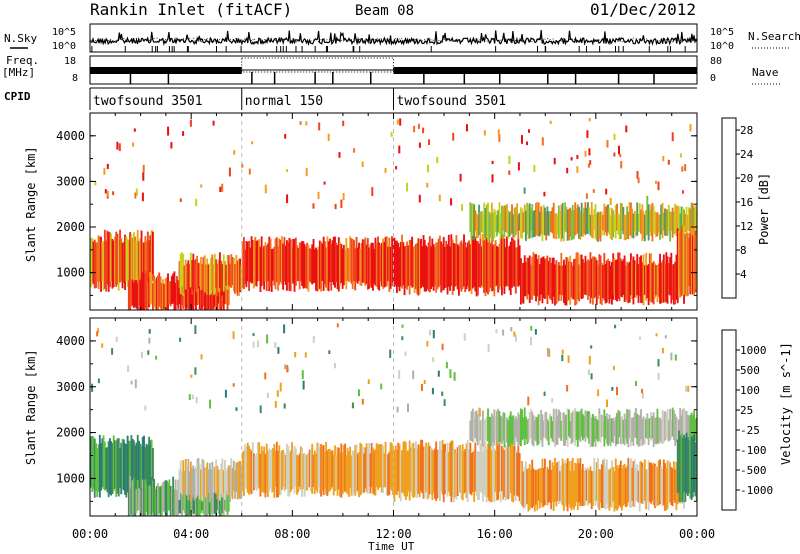  Describe the element at coordinates (747, 154) in the screenshot. I see `colorbar-tick-label: 24` at that location.